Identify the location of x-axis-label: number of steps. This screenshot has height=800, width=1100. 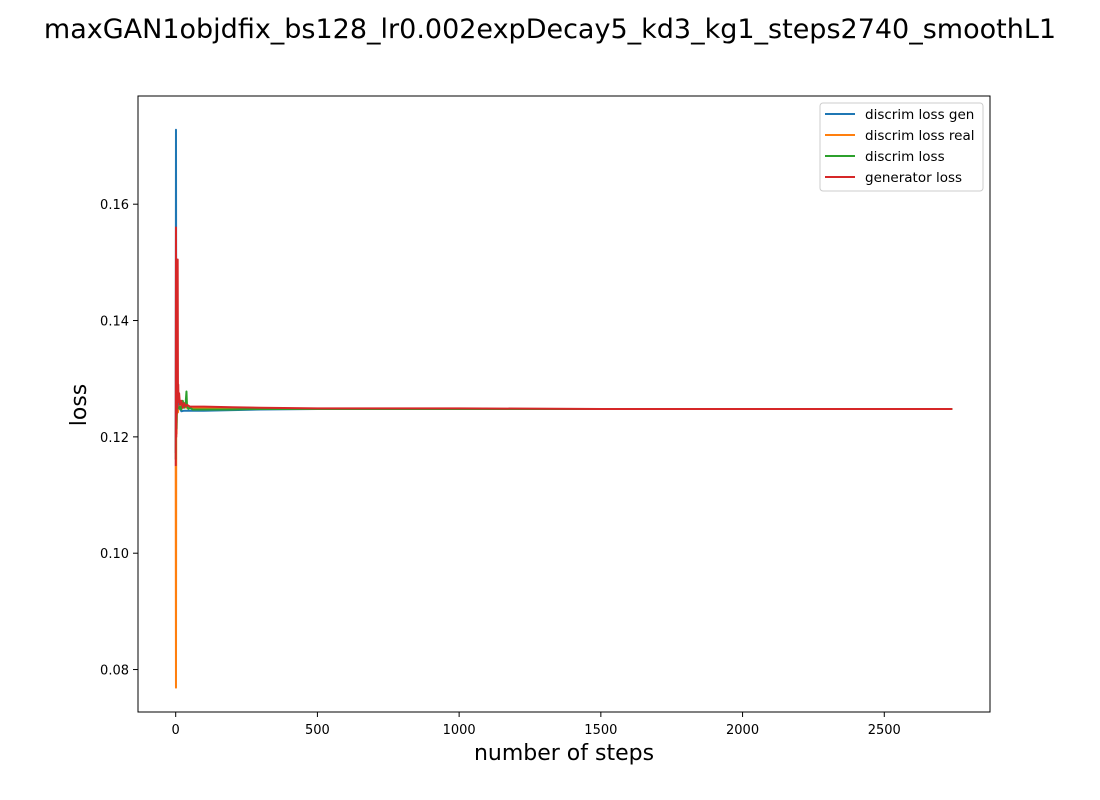
(564, 753).